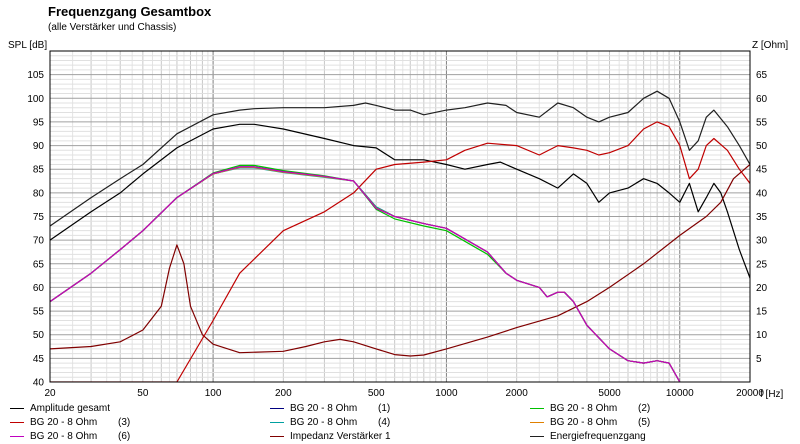 The width and height of the screenshot is (800, 444). What do you see at coordinates (759, 359) in the screenshot?
I see `y-right-tick-label: 5` at bounding box center [759, 359].